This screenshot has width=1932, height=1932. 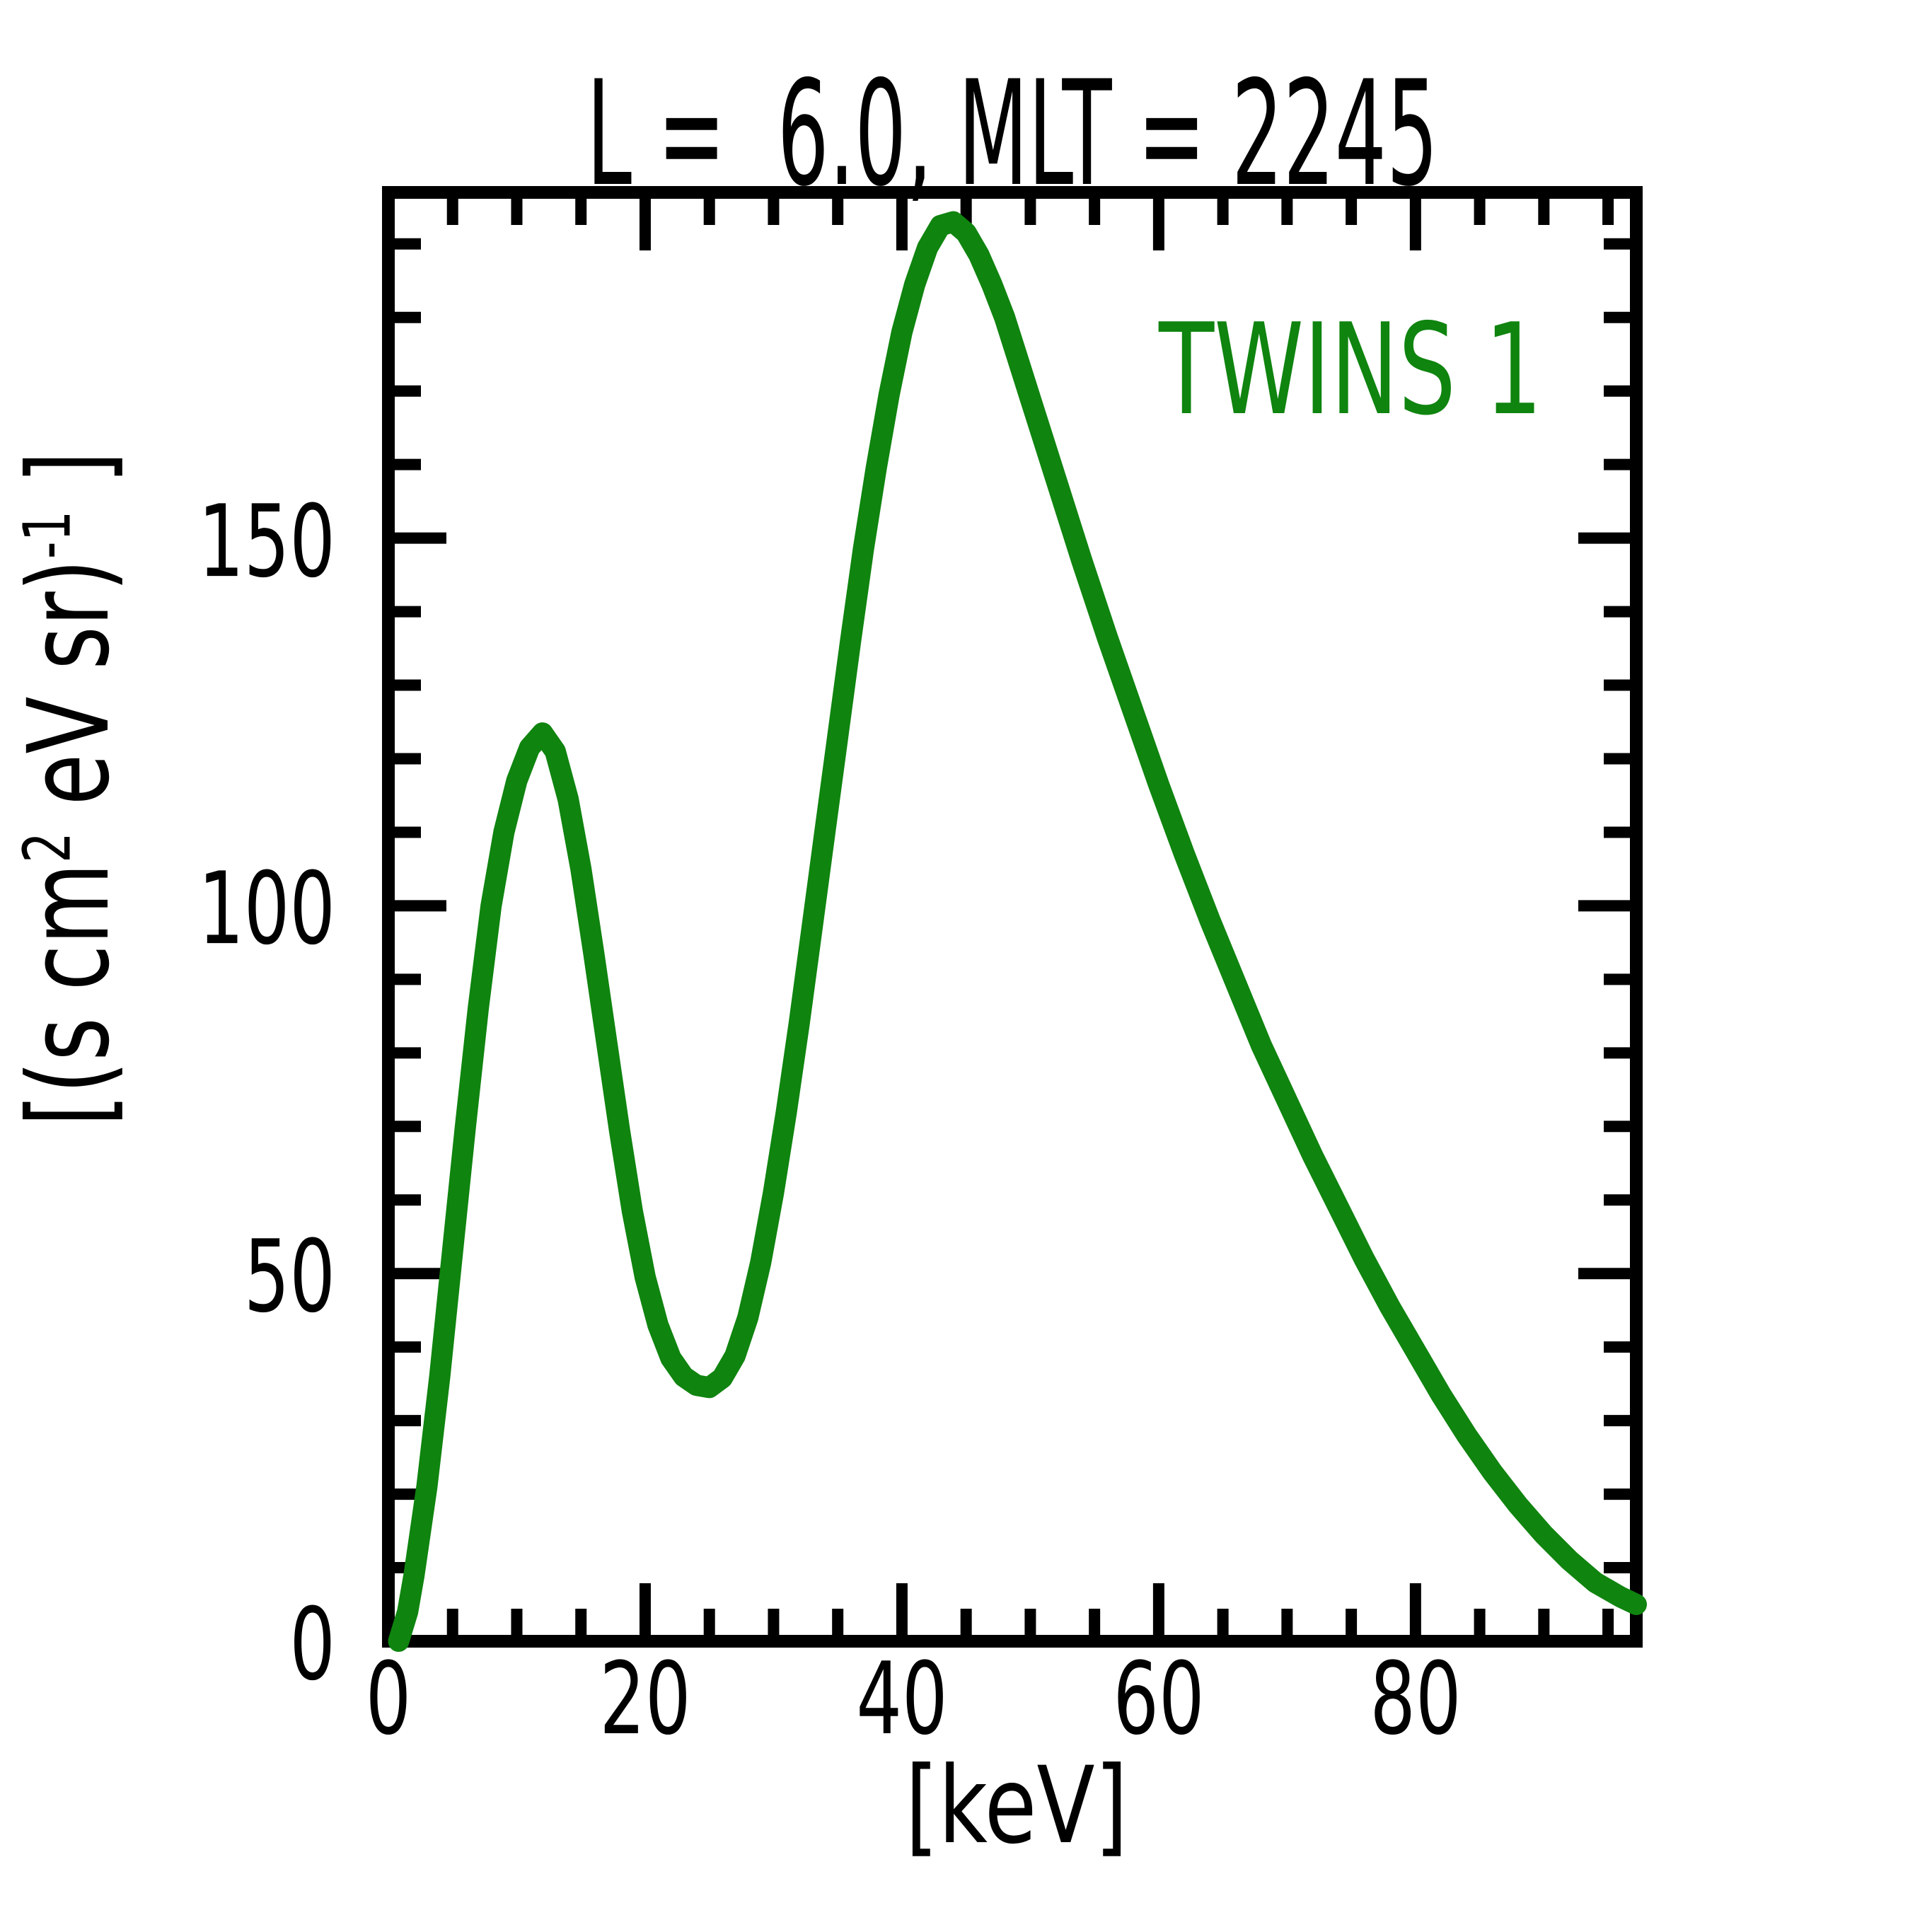 What do you see at coordinates (388, 1699) in the screenshot?
I see `x-tick-label: 0` at bounding box center [388, 1699].